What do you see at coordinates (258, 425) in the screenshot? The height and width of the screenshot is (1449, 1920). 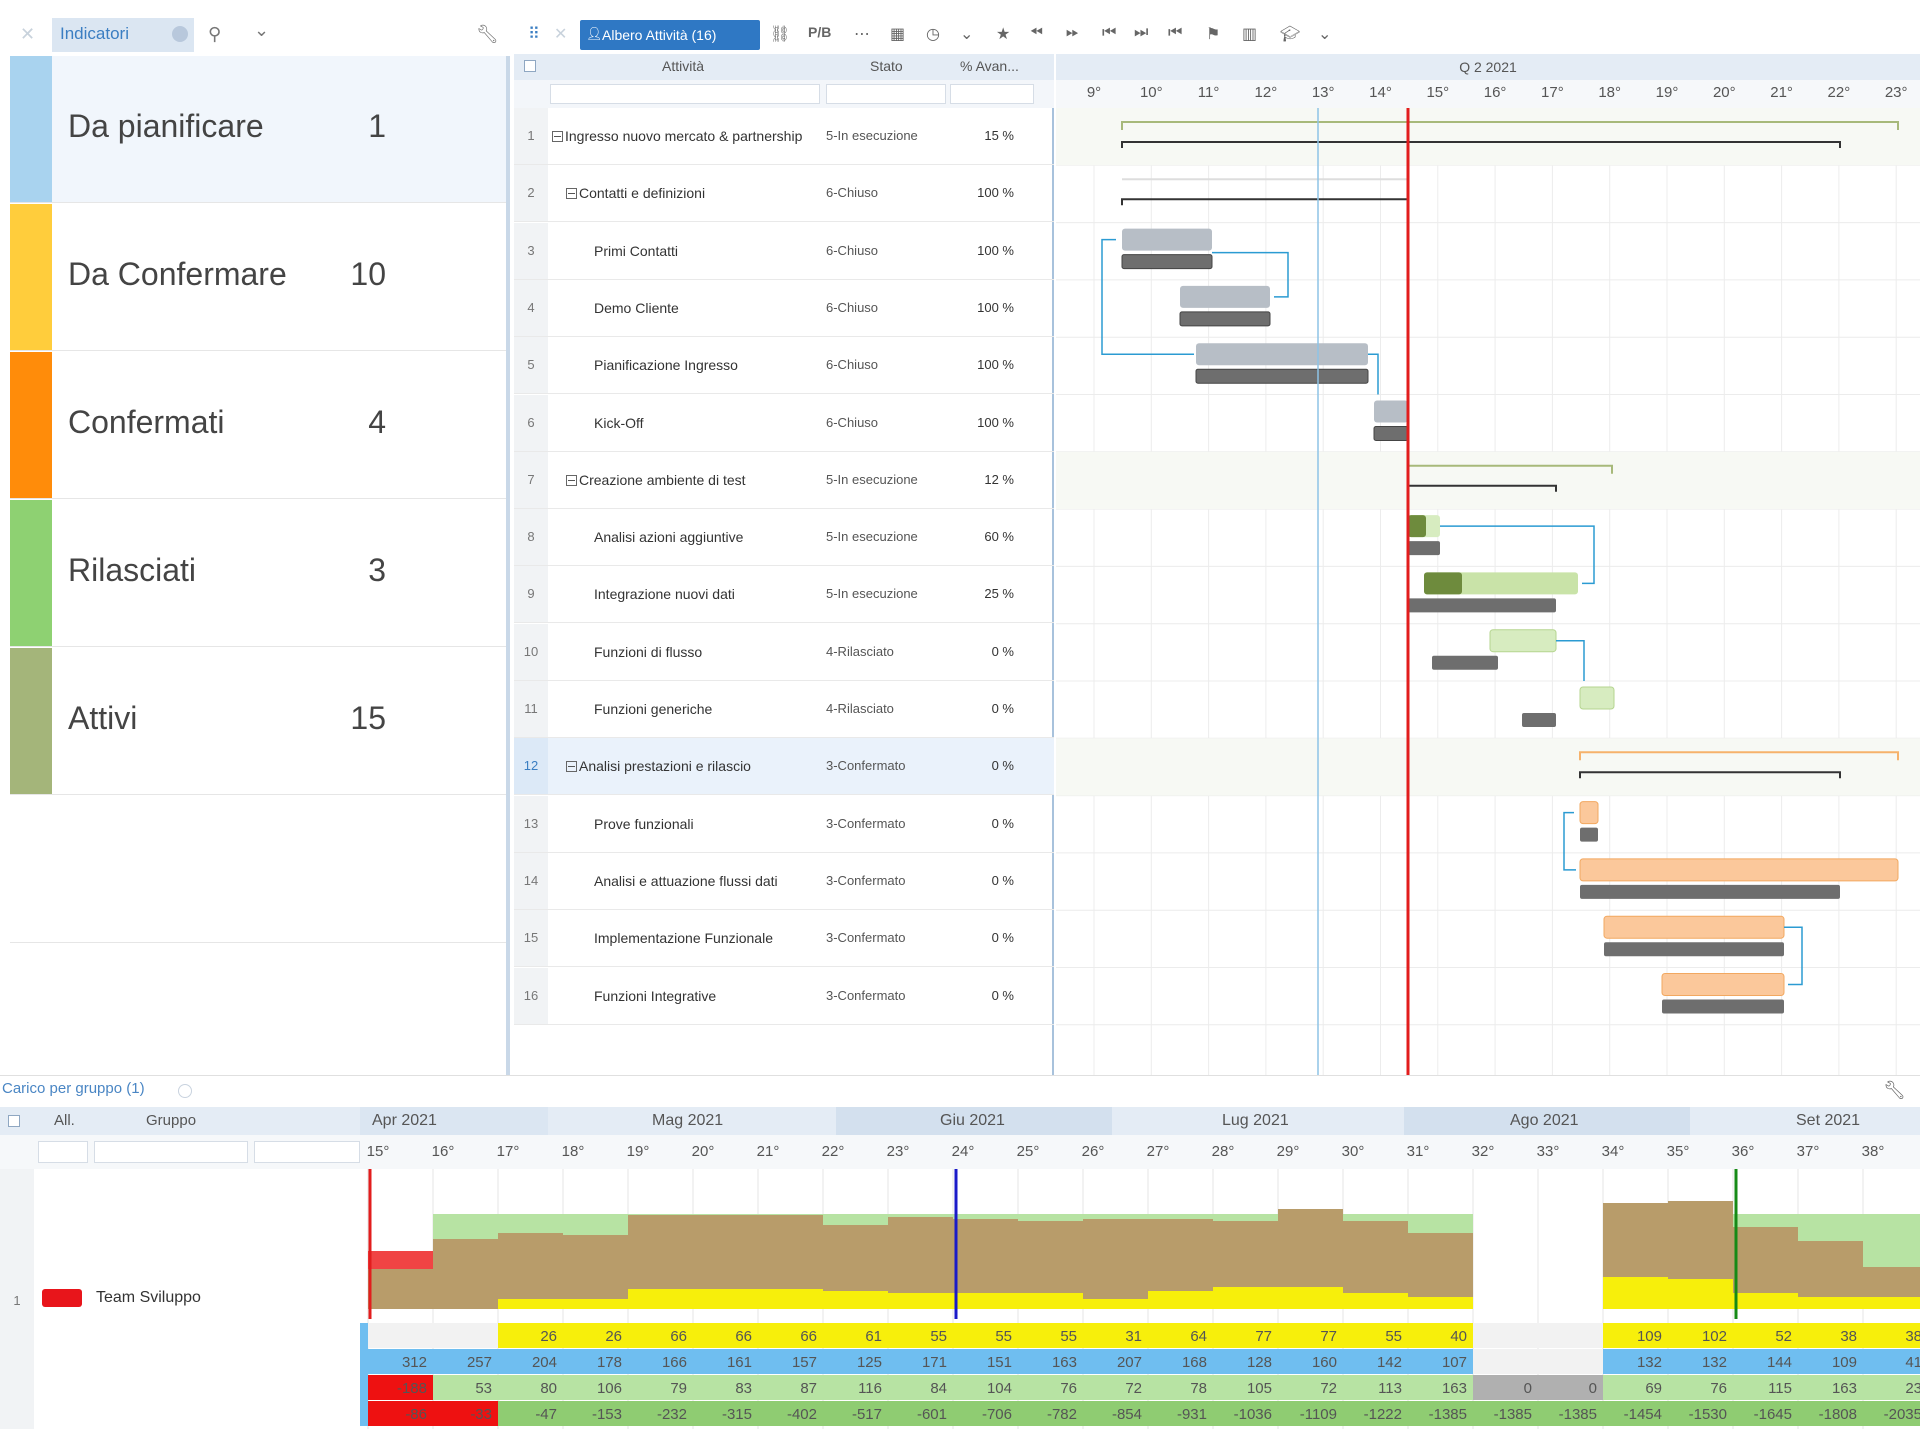 I see `status-row-confermati: Confermati 4` at bounding box center [258, 425].